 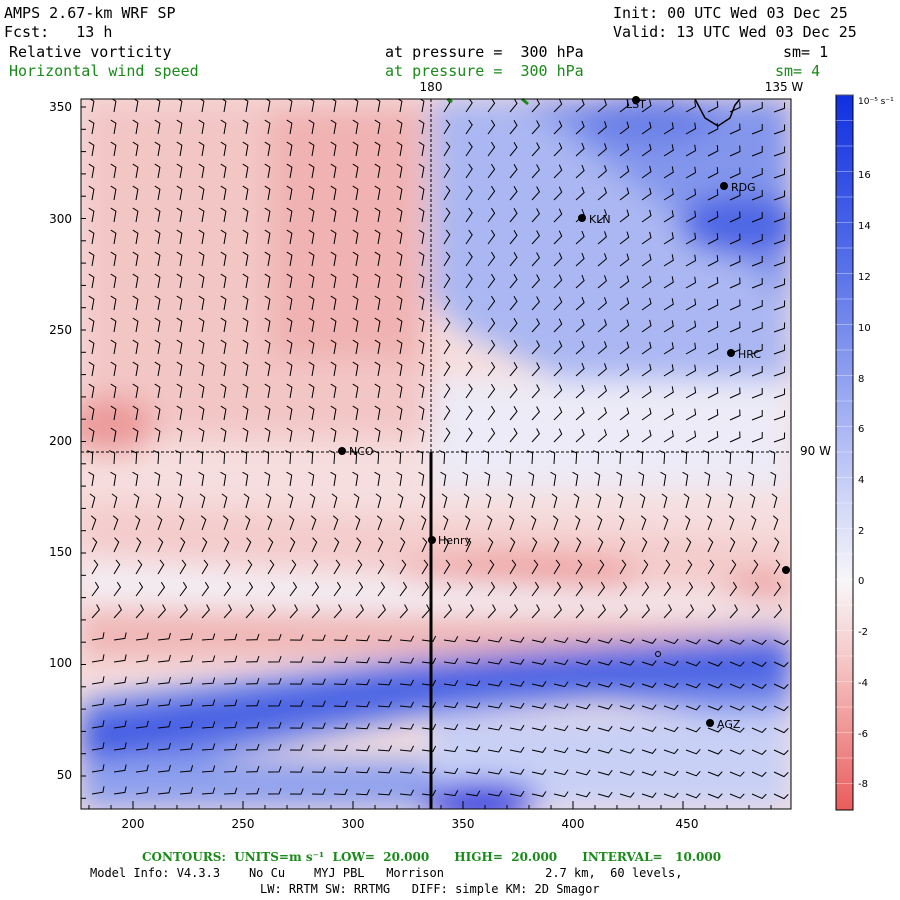 What do you see at coordinates (861, 480) in the screenshot?
I see `svg-text: 4` at bounding box center [861, 480].